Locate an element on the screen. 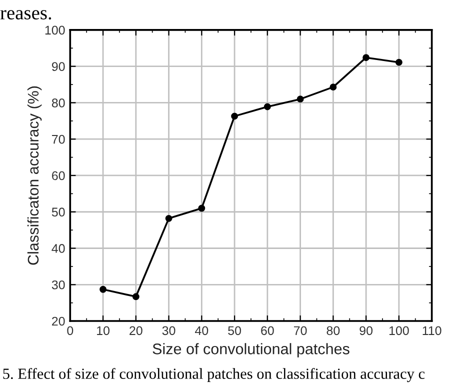 The image size is (474, 384). y-tick-label: 90 is located at coordinates (58, 66).